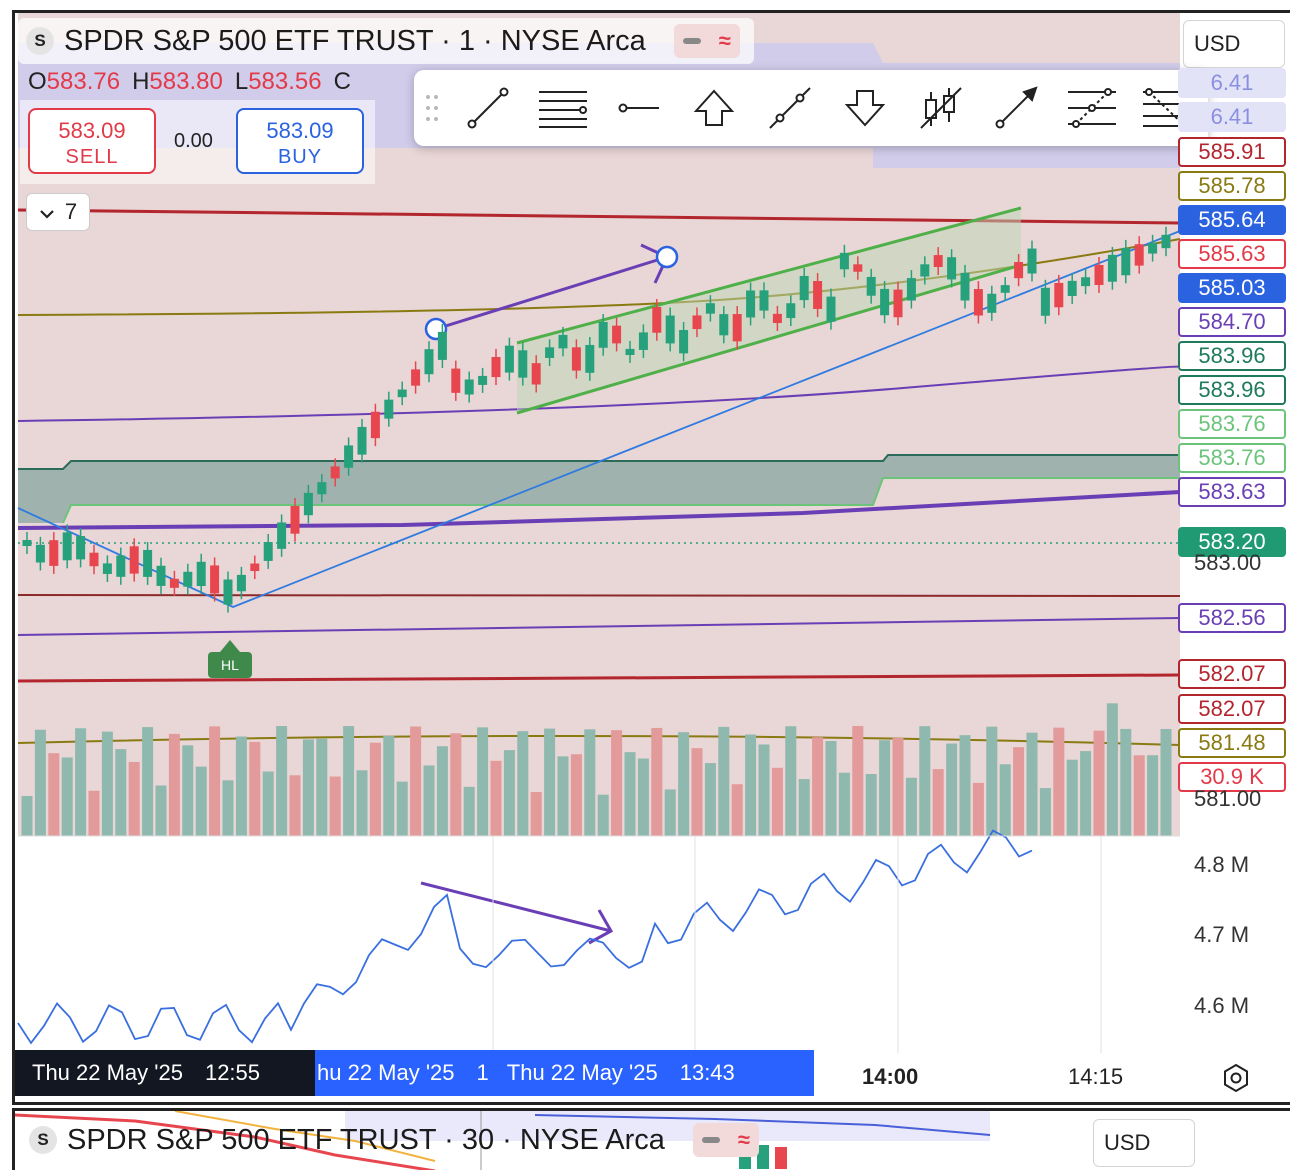 Image resolution: width=1290 pixels, height=1170 pixels. I want to click on arrow-down-tool-icon, so click(866, 108).